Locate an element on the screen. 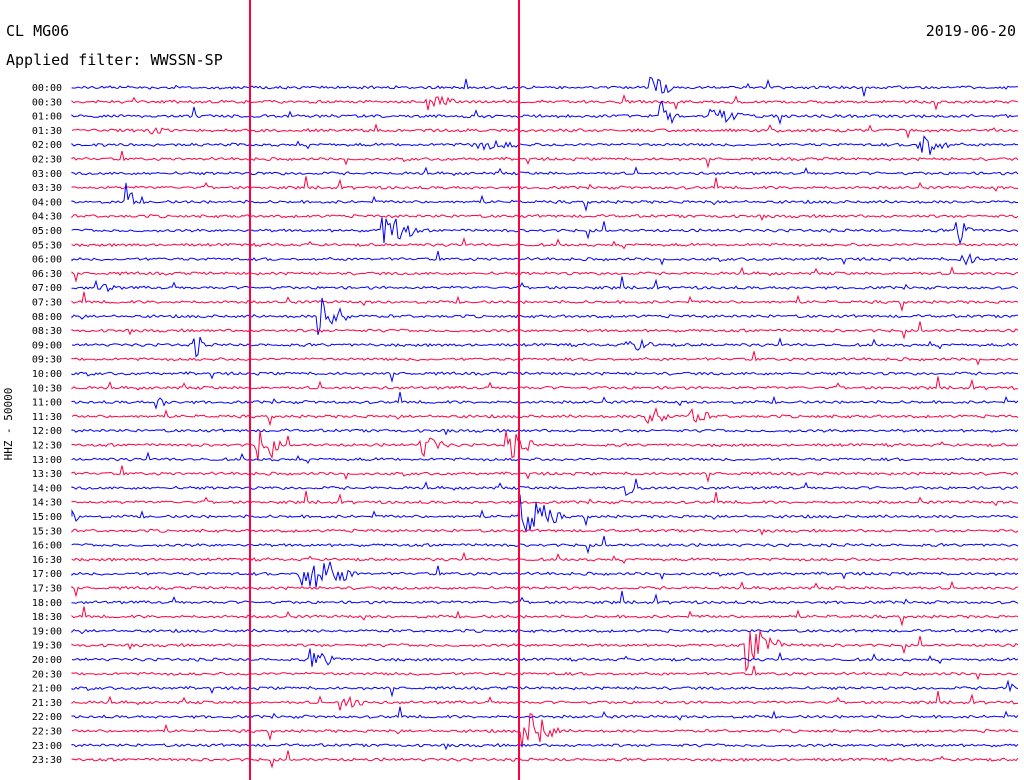 The image size is (1024, 780). row-time-label: 17:30 is located at coordinates (47, 589).